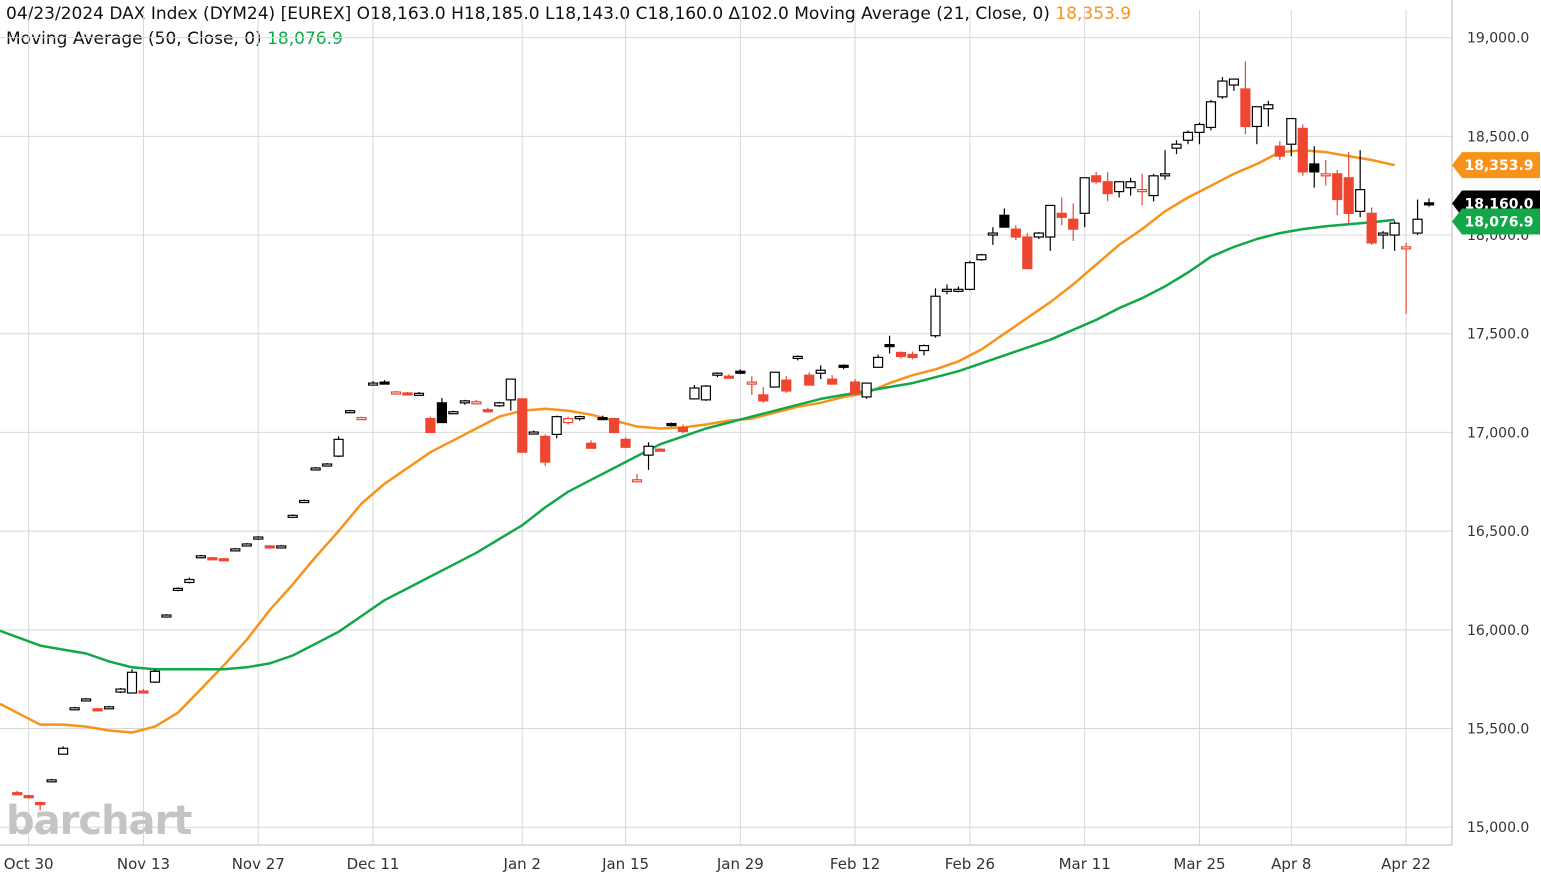  Describe the element at coordinates (1498, 828) in the screenshot. I see `y-tick-label: 15,000.0` at that location.